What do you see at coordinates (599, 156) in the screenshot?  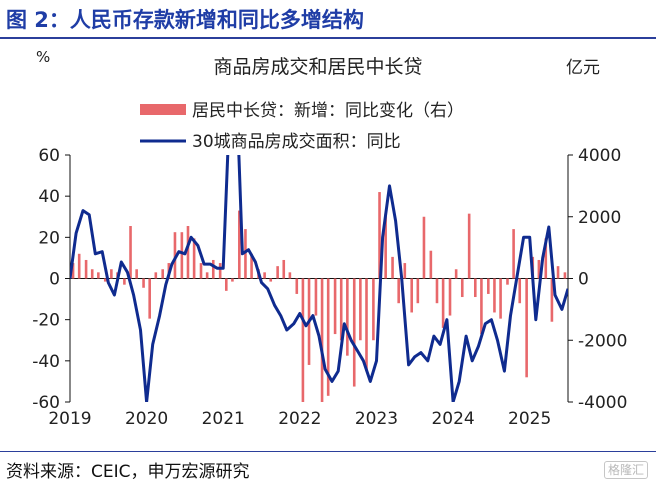 I see `right-tick-label: 4000` at bounding box center [599, 156].